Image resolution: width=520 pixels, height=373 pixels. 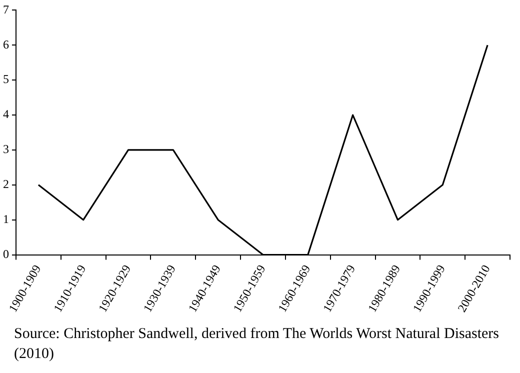 I want to click on y-tick-label: 5, so click(x=6, y=79).